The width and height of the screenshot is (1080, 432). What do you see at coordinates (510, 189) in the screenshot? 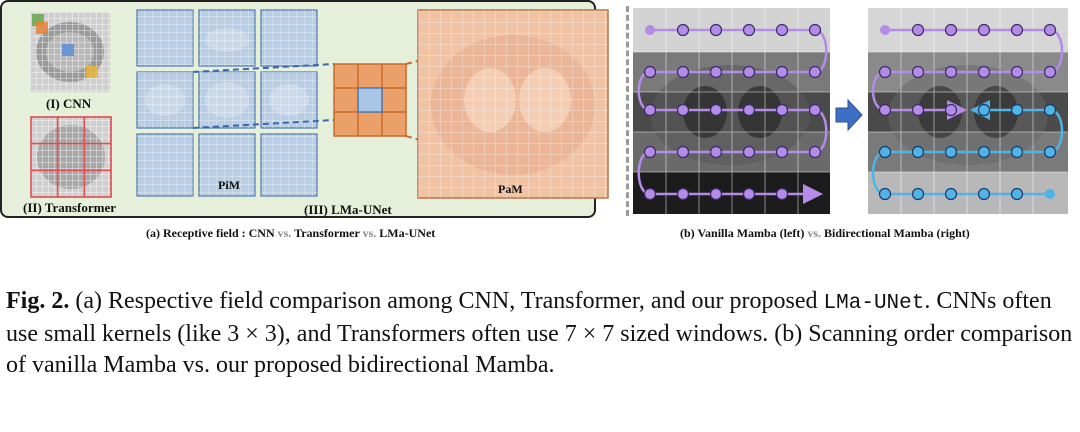
I see `pam-label: PaM` at bounding box center [510, 189].